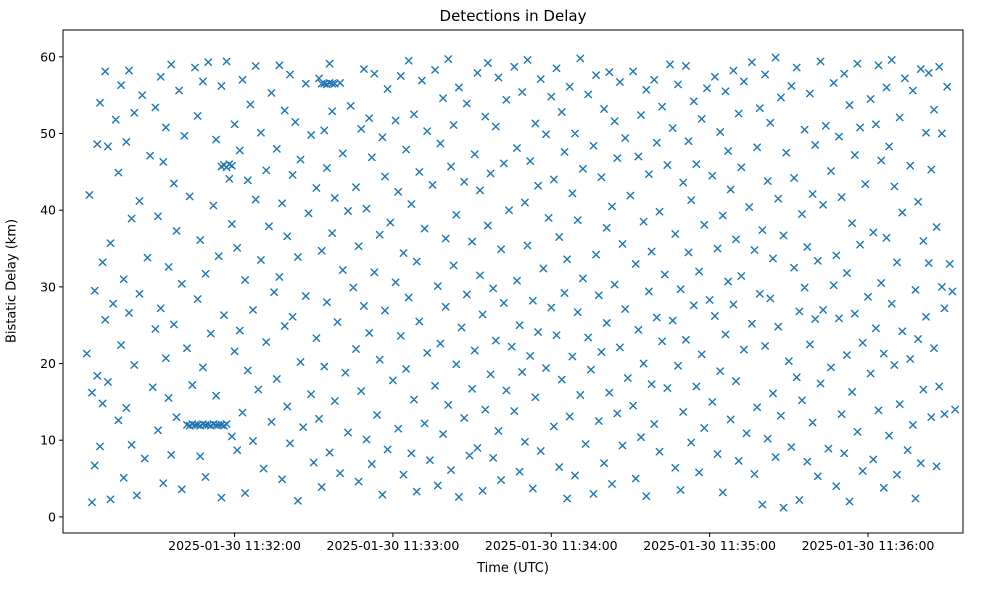 The width and height of the screenshot is (988, 590). I want to click on y-tick-label: 0, so click(52, 516).